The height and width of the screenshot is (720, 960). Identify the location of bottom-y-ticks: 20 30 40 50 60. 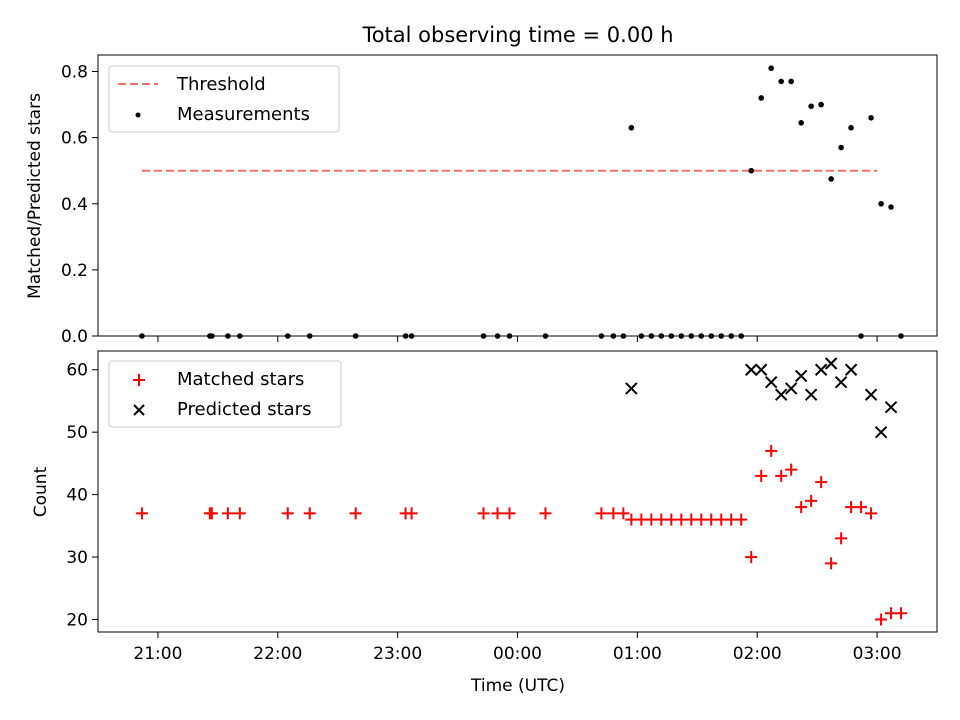
(82, 496).